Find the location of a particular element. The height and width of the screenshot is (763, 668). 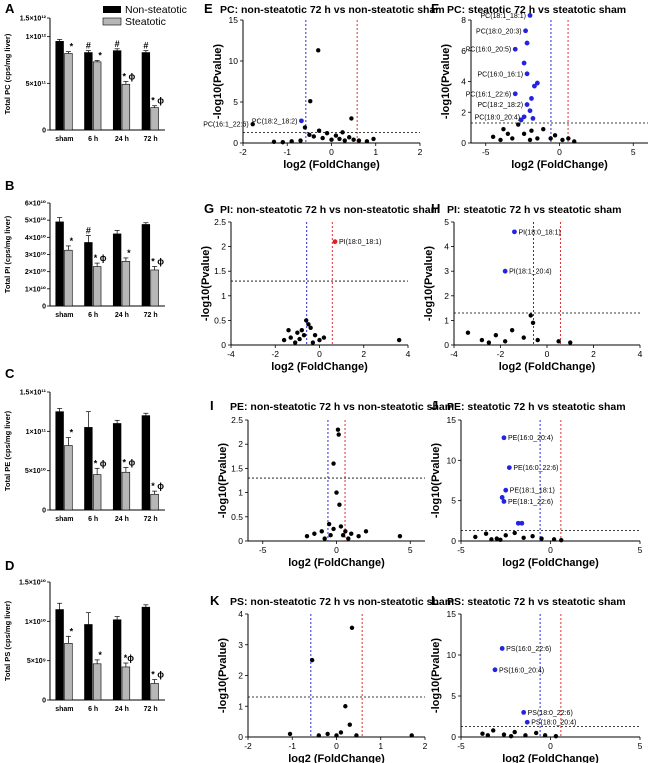

panel-letter: A is located at coordinates (10, 8).